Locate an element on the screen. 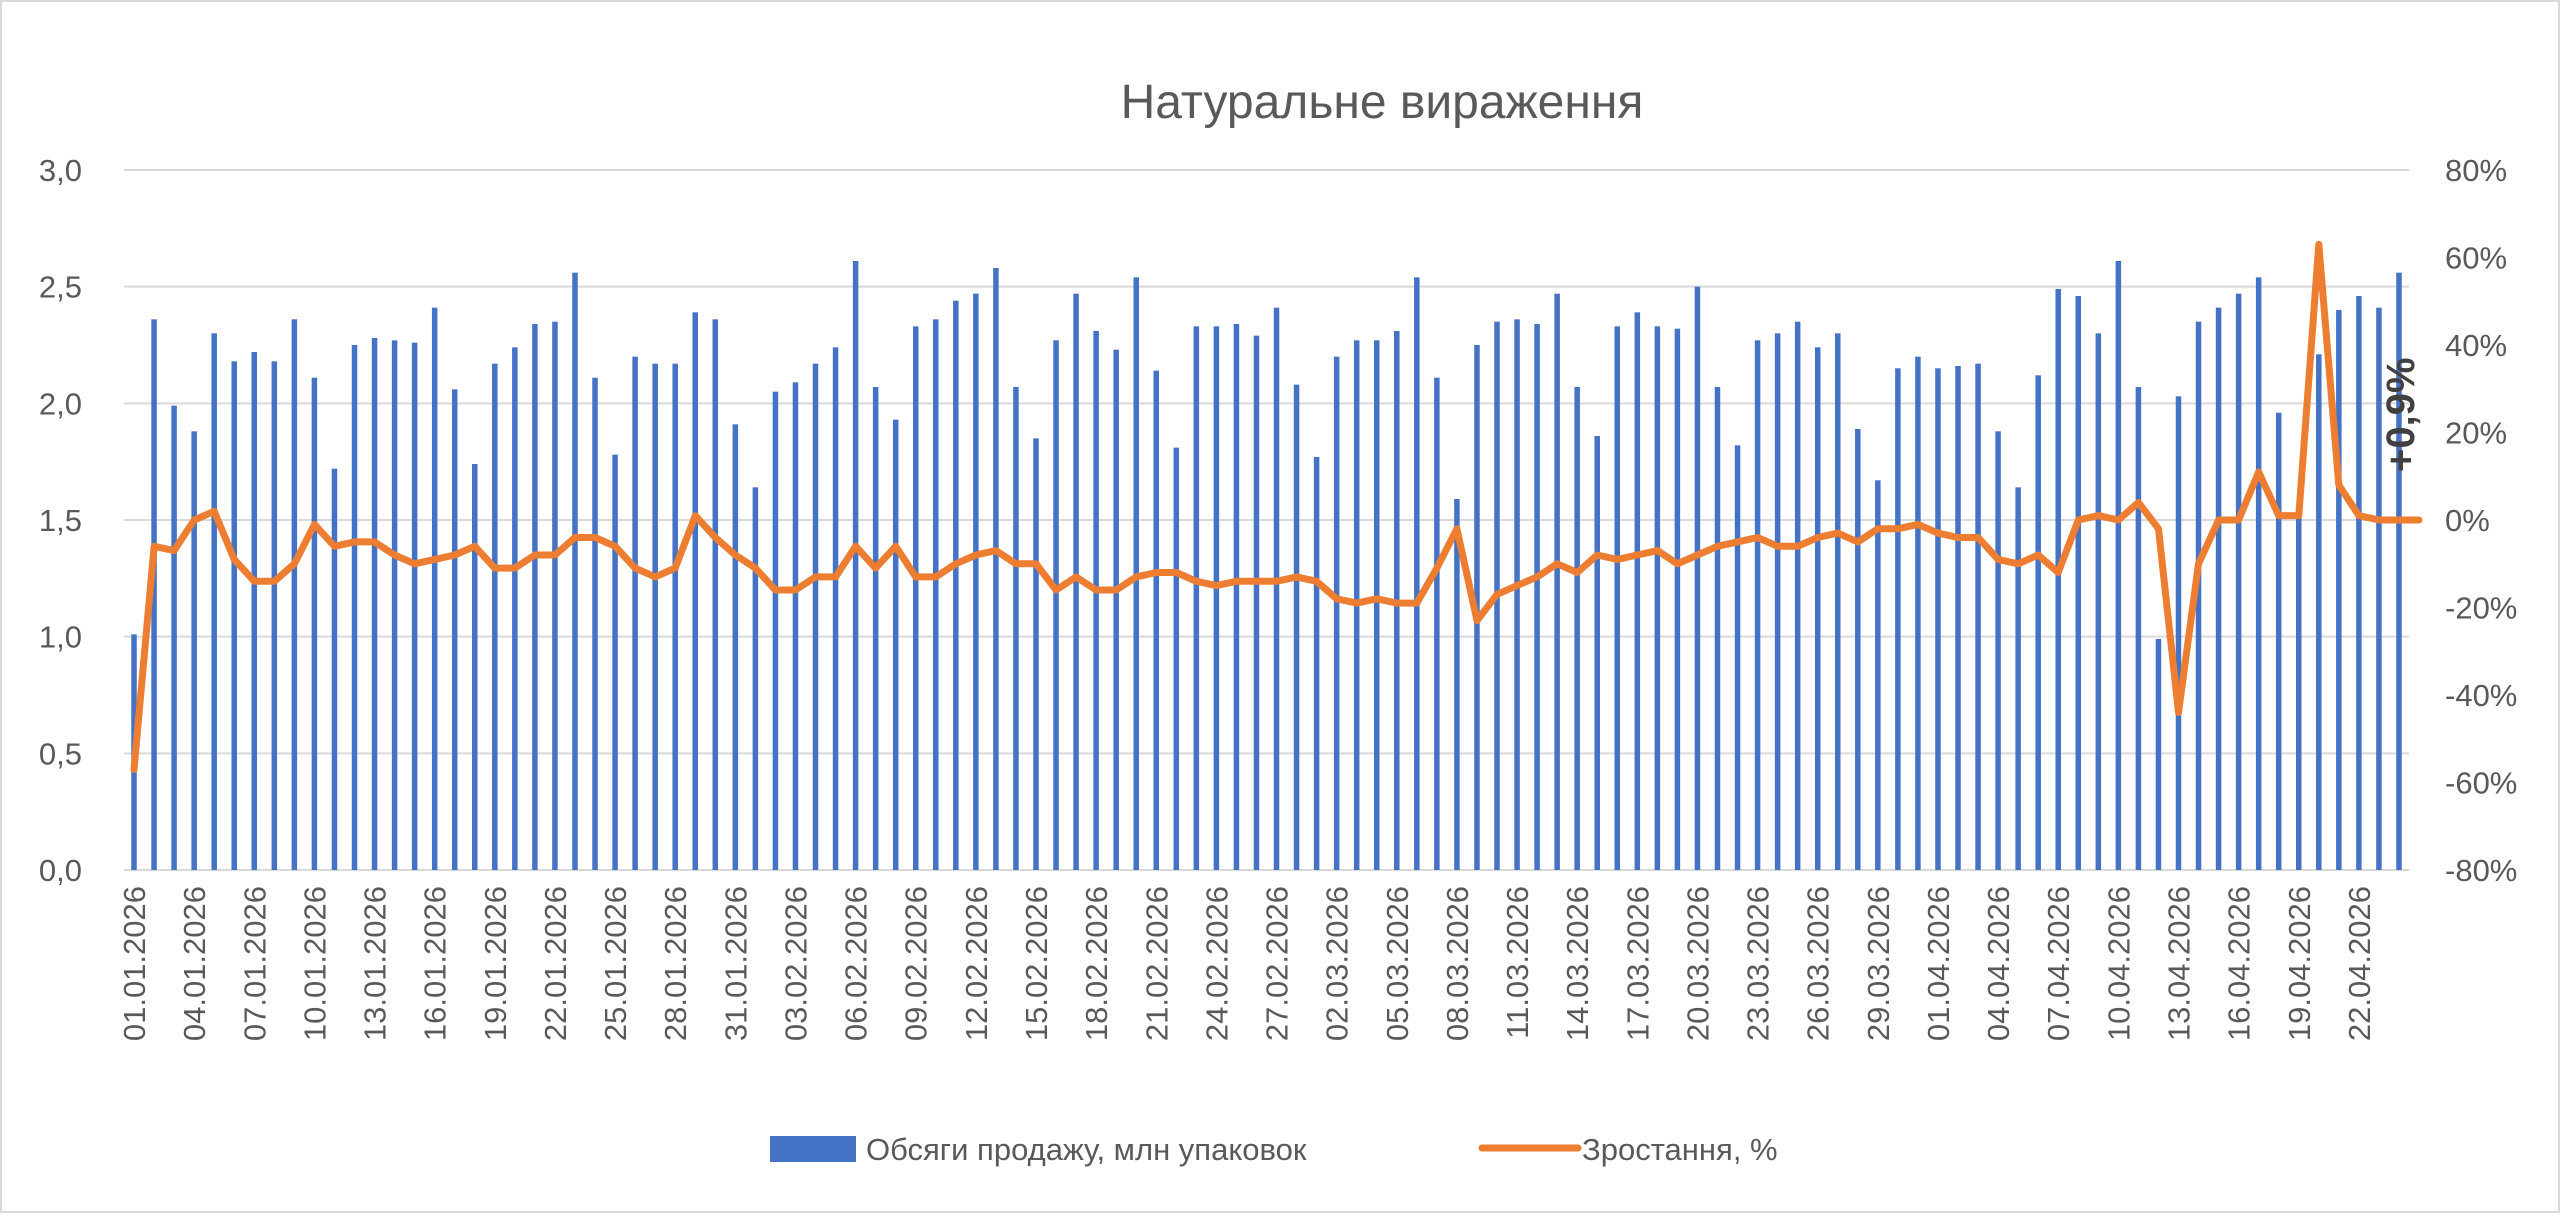 The width and height of the screenshot is (2560, 1215). x-tick-label: 27.02.2026 is located at coordinates (1277, 963).